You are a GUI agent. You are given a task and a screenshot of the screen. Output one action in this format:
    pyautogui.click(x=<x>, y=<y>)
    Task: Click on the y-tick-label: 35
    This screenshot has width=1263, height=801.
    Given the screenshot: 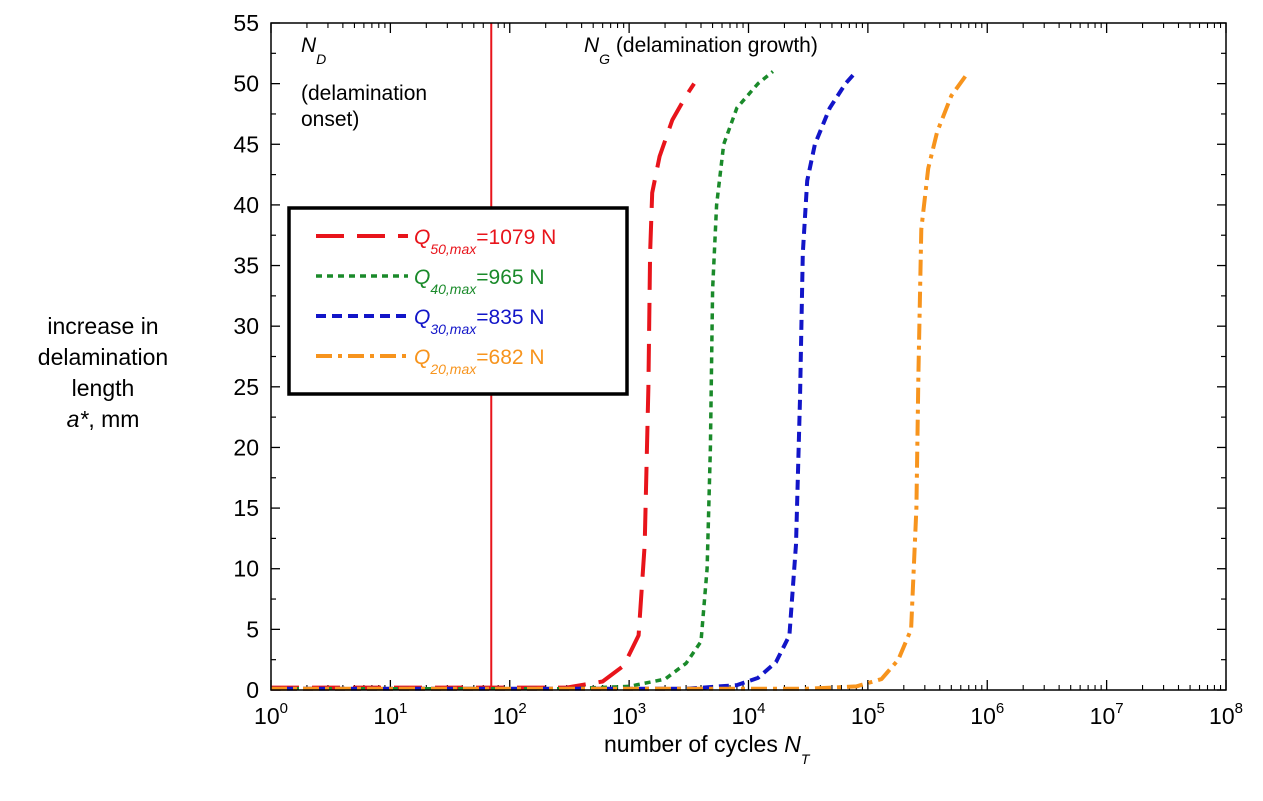 What is the action you would take?
    pyautogui.click(x=246, y=266)
    